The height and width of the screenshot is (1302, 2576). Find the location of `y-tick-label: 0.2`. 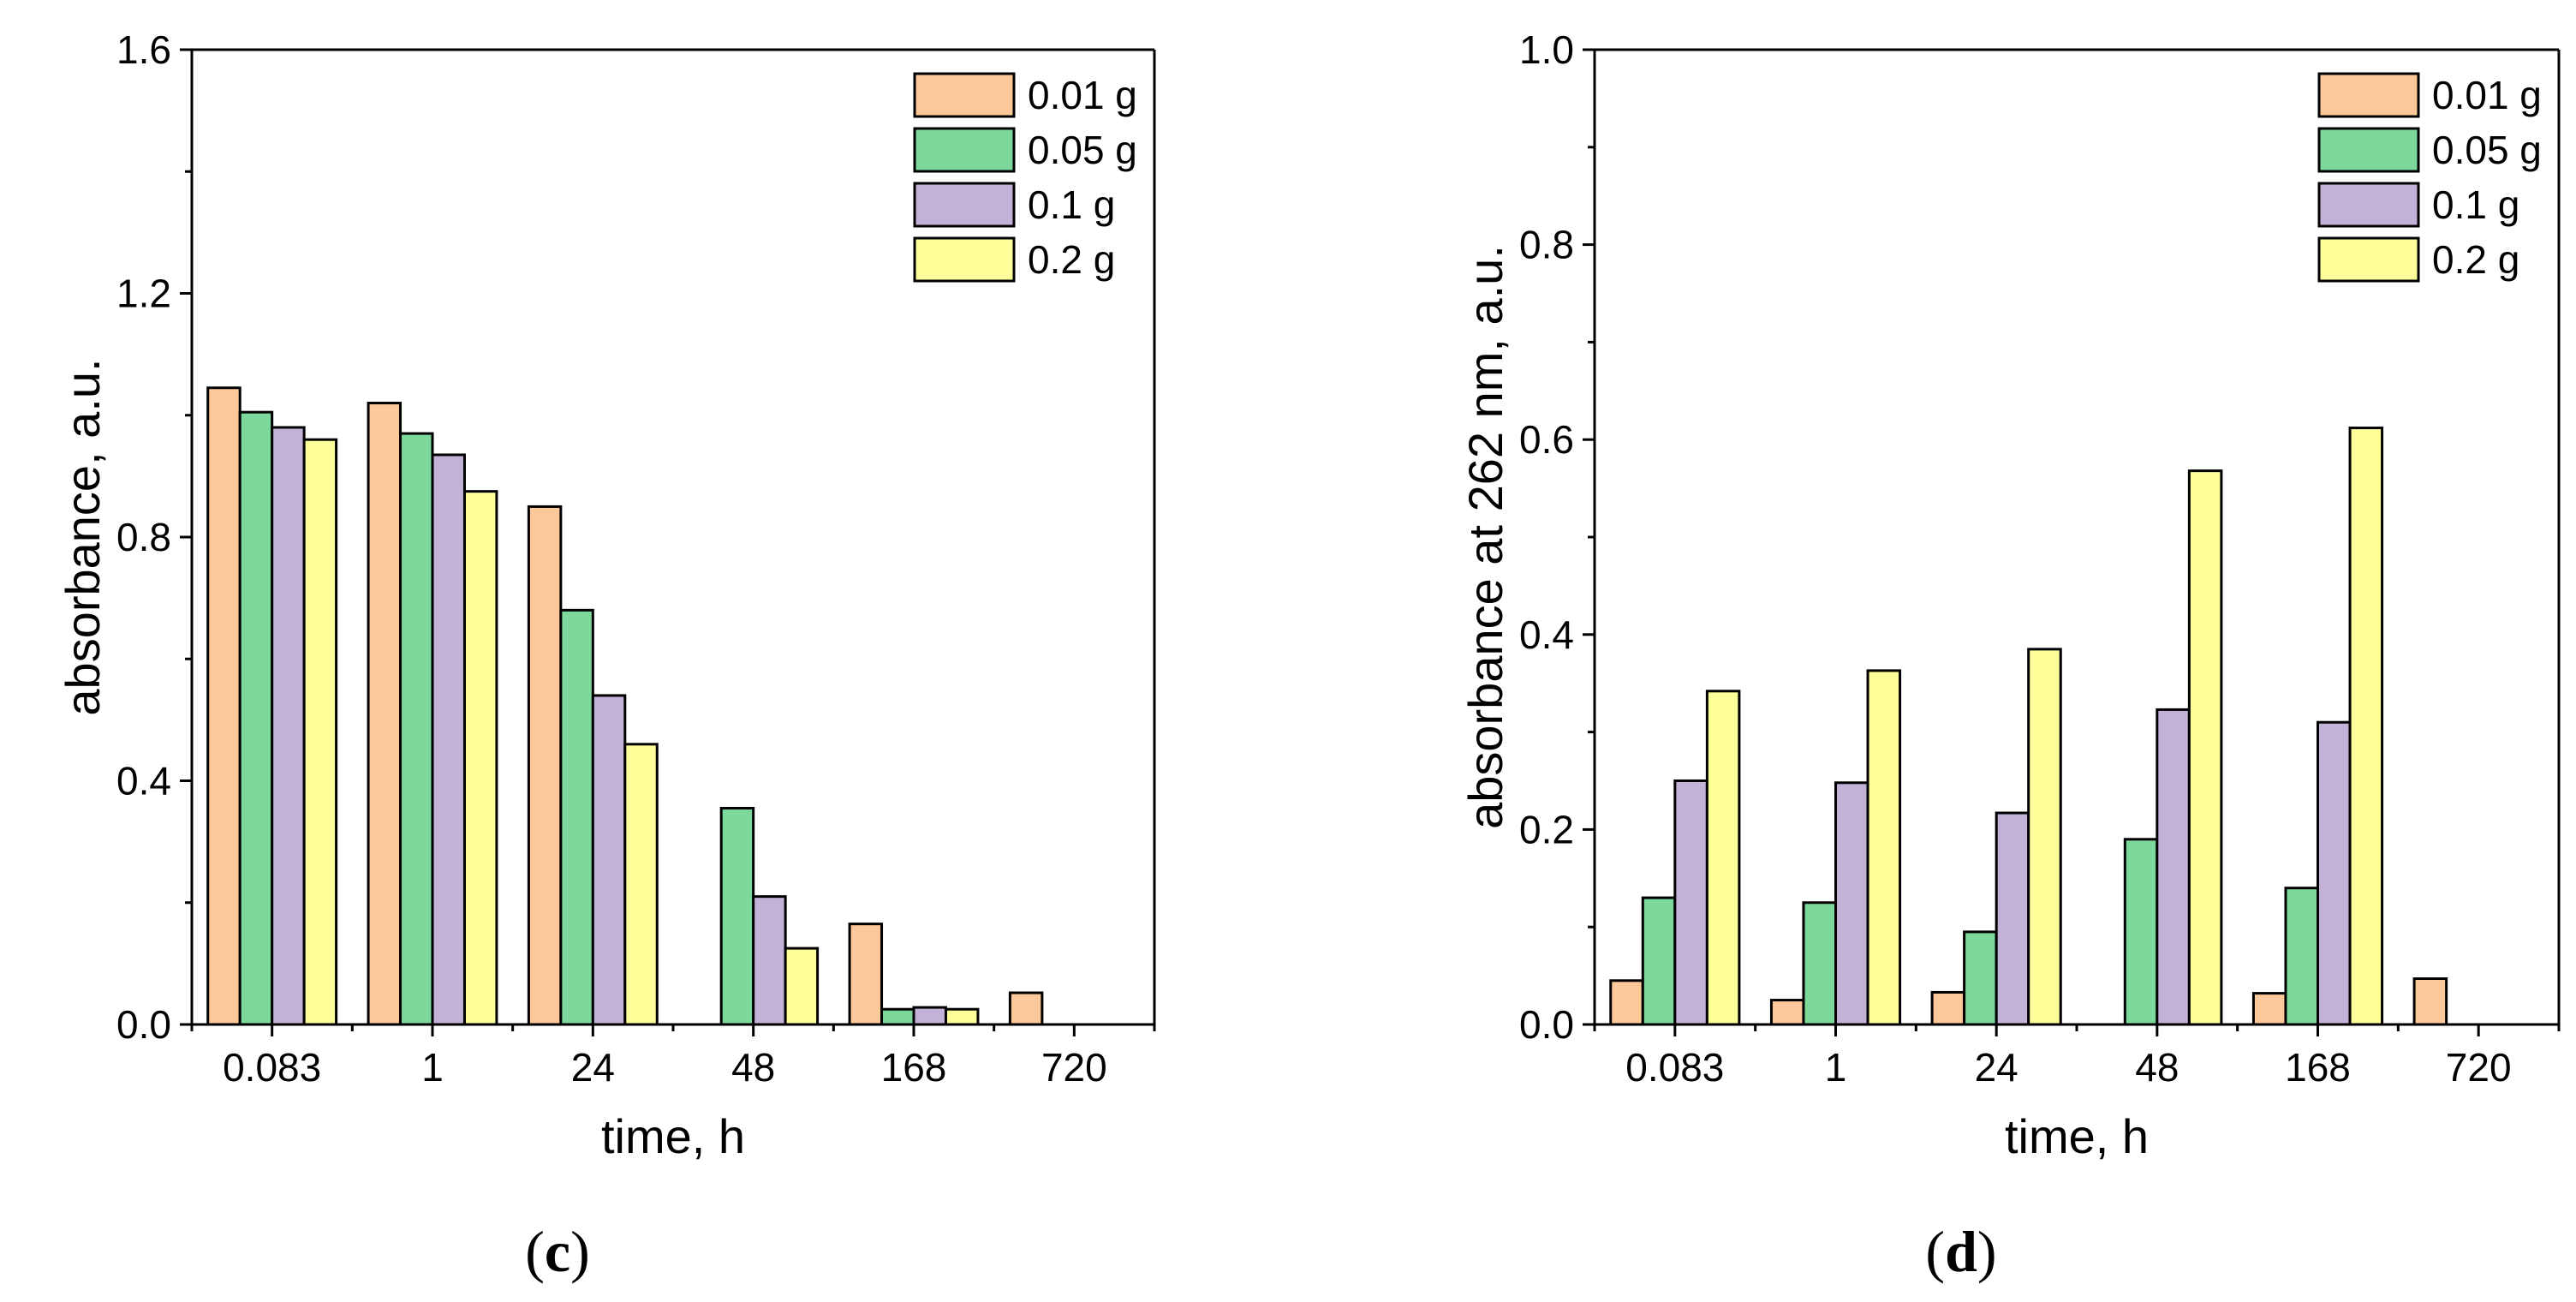

y-tick-label: 0.2 is located at coordinates (1547, 829).